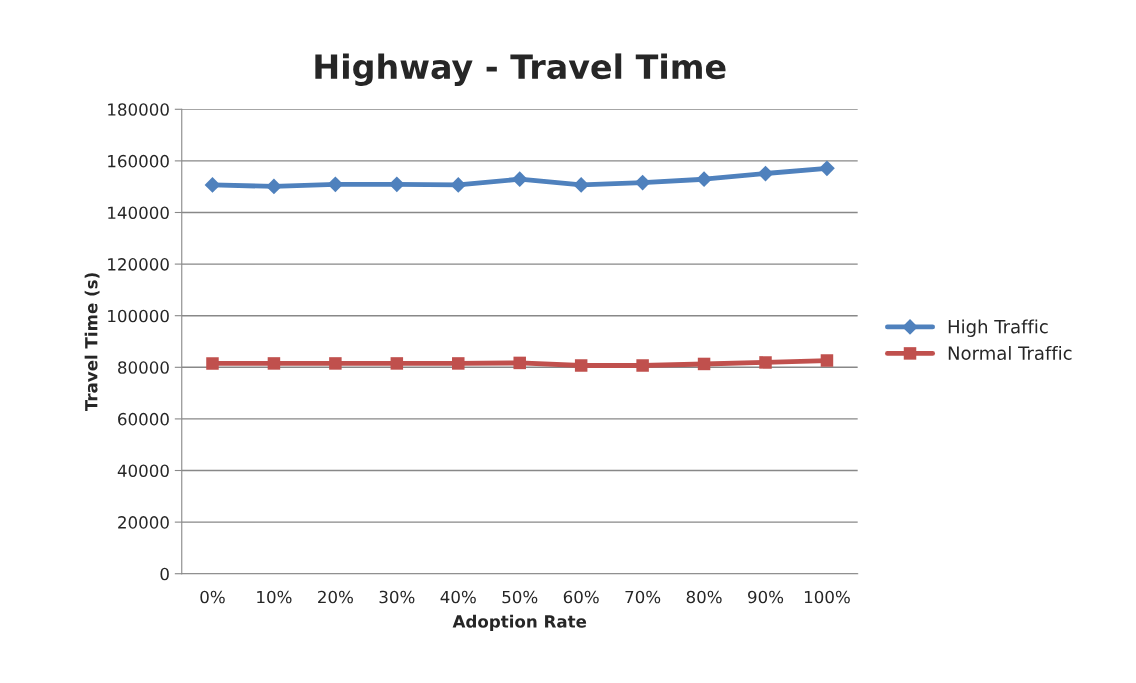 The image size is (1136, 683). What do you see at coordinates (827, 597) in the screenshot?
I see `x-tick-label: 100%` at bounding box center [827, 597].